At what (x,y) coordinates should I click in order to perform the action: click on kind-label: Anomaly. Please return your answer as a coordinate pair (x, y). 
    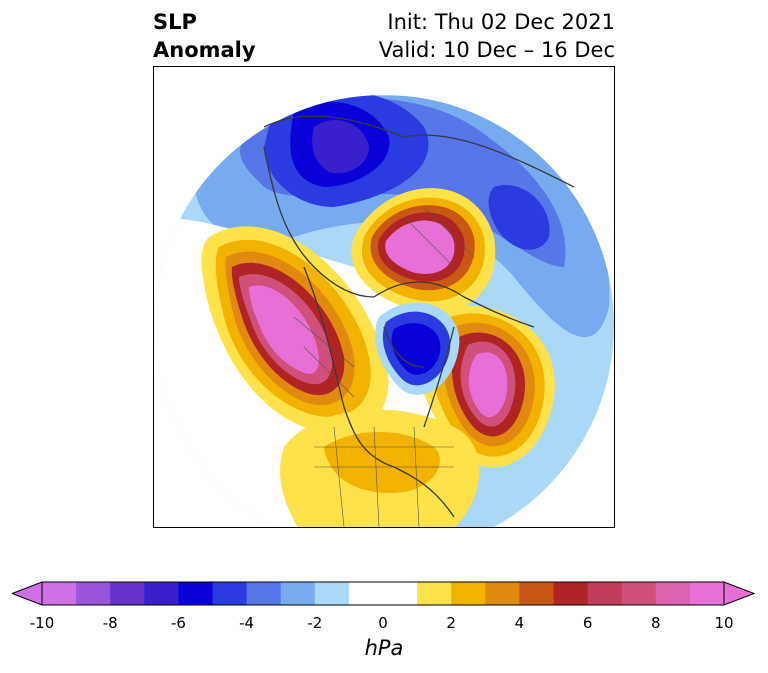
    Looking at the image, I should click on (204, 50).